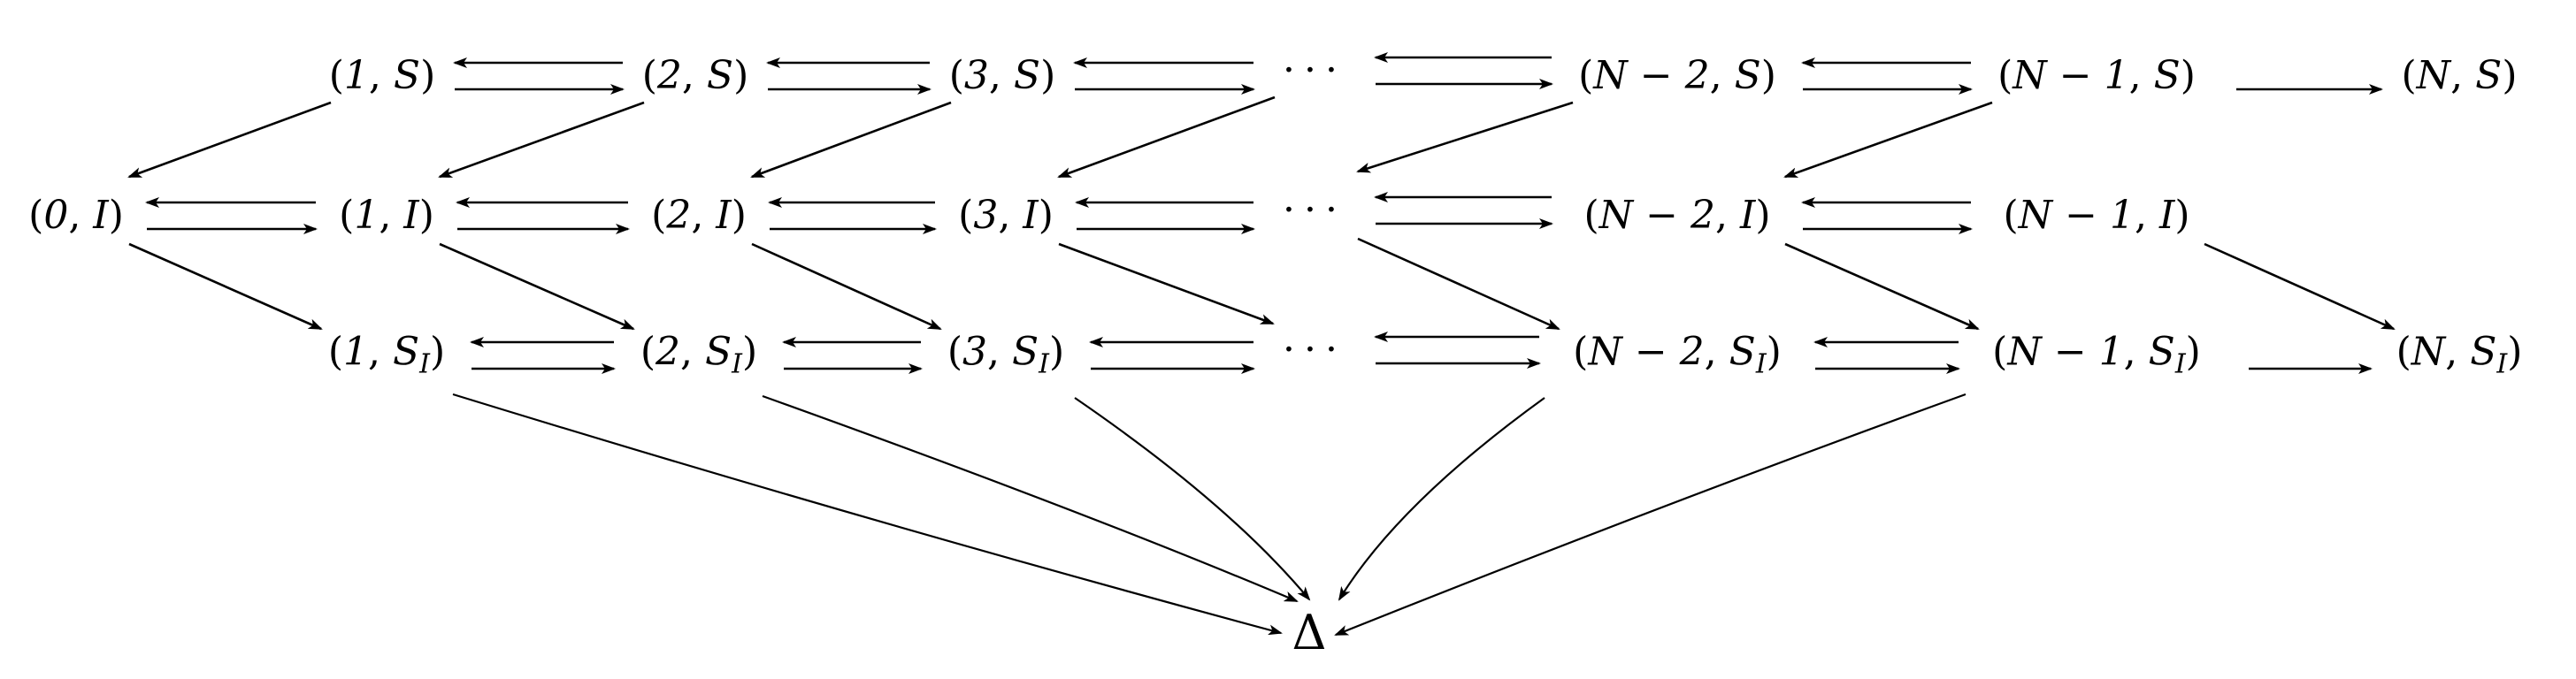 The height and width of the screenshot is (679, 2576). I want to click on ellipsis-node-dotsi: ···, so click(1314, 211).